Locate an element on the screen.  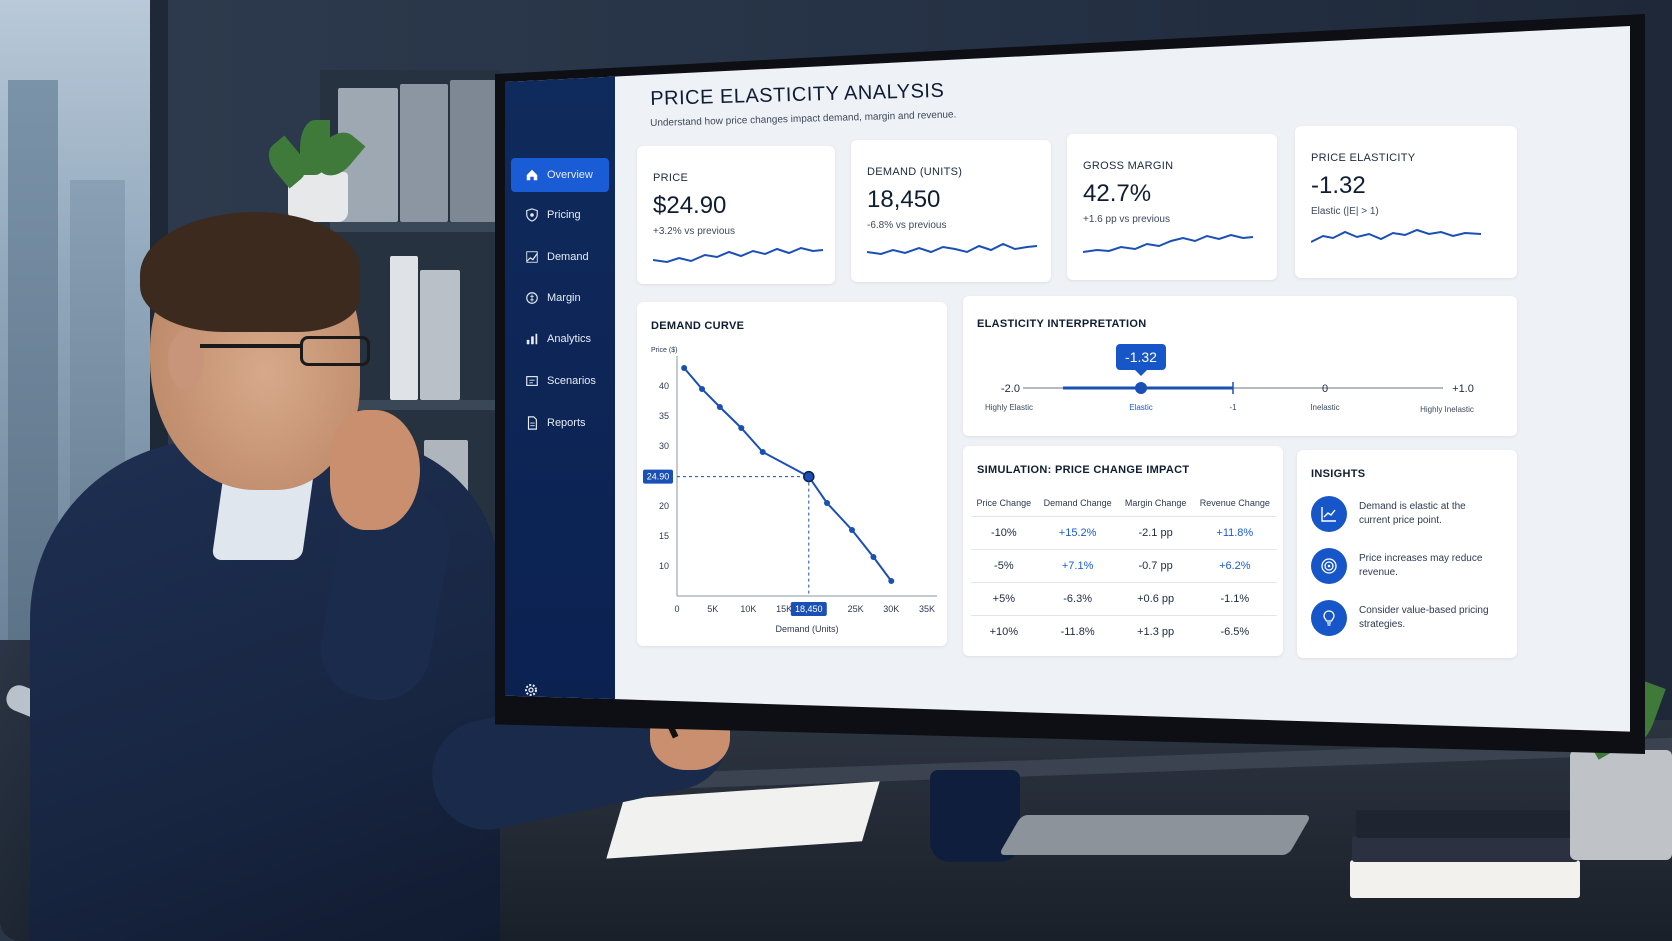
table-cell: -5% is located at coordinates (1004, 565).